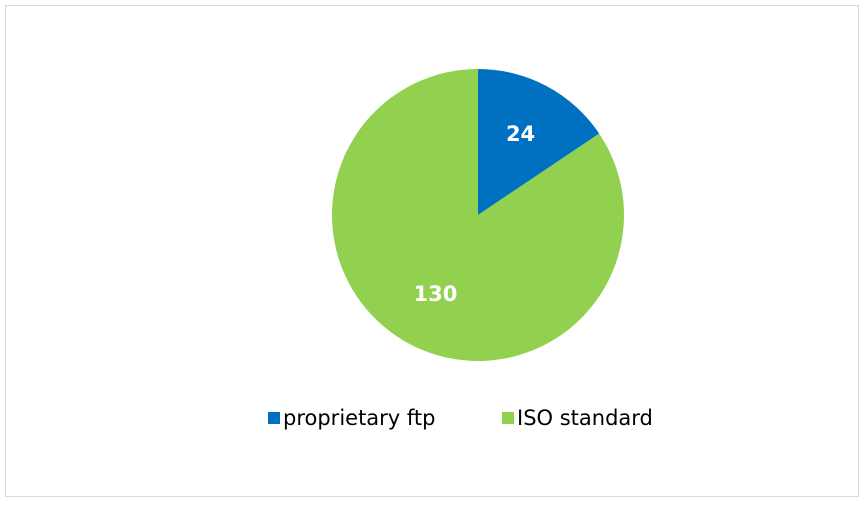 Image resolution: width=864 pixels, height=507 pixels. I want to click on legend-label: ISO standard, so click(585, 418).